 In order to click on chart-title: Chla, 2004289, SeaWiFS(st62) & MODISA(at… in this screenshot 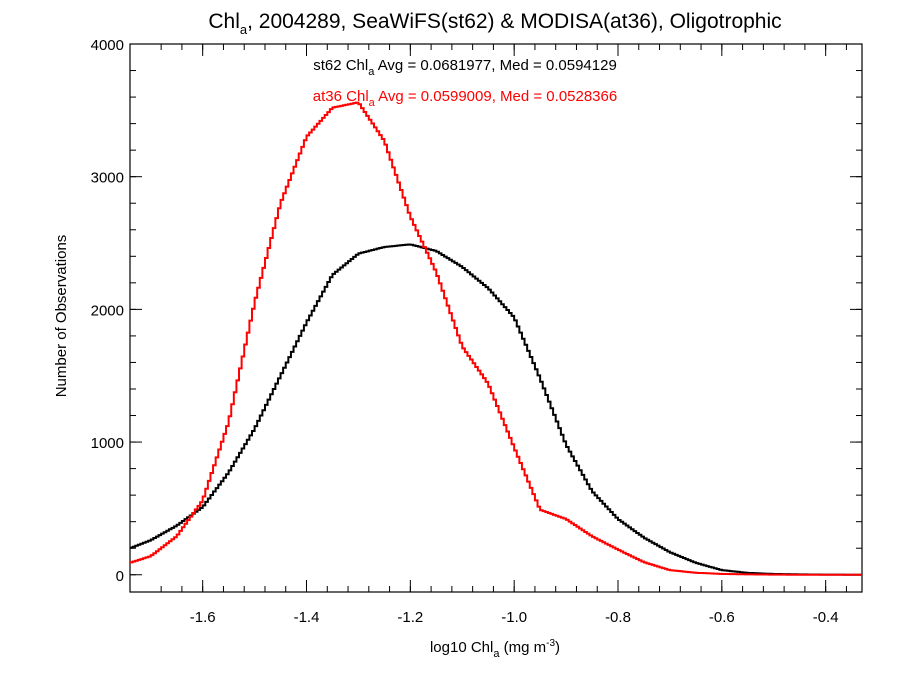, I will do `click(494, 23)`.